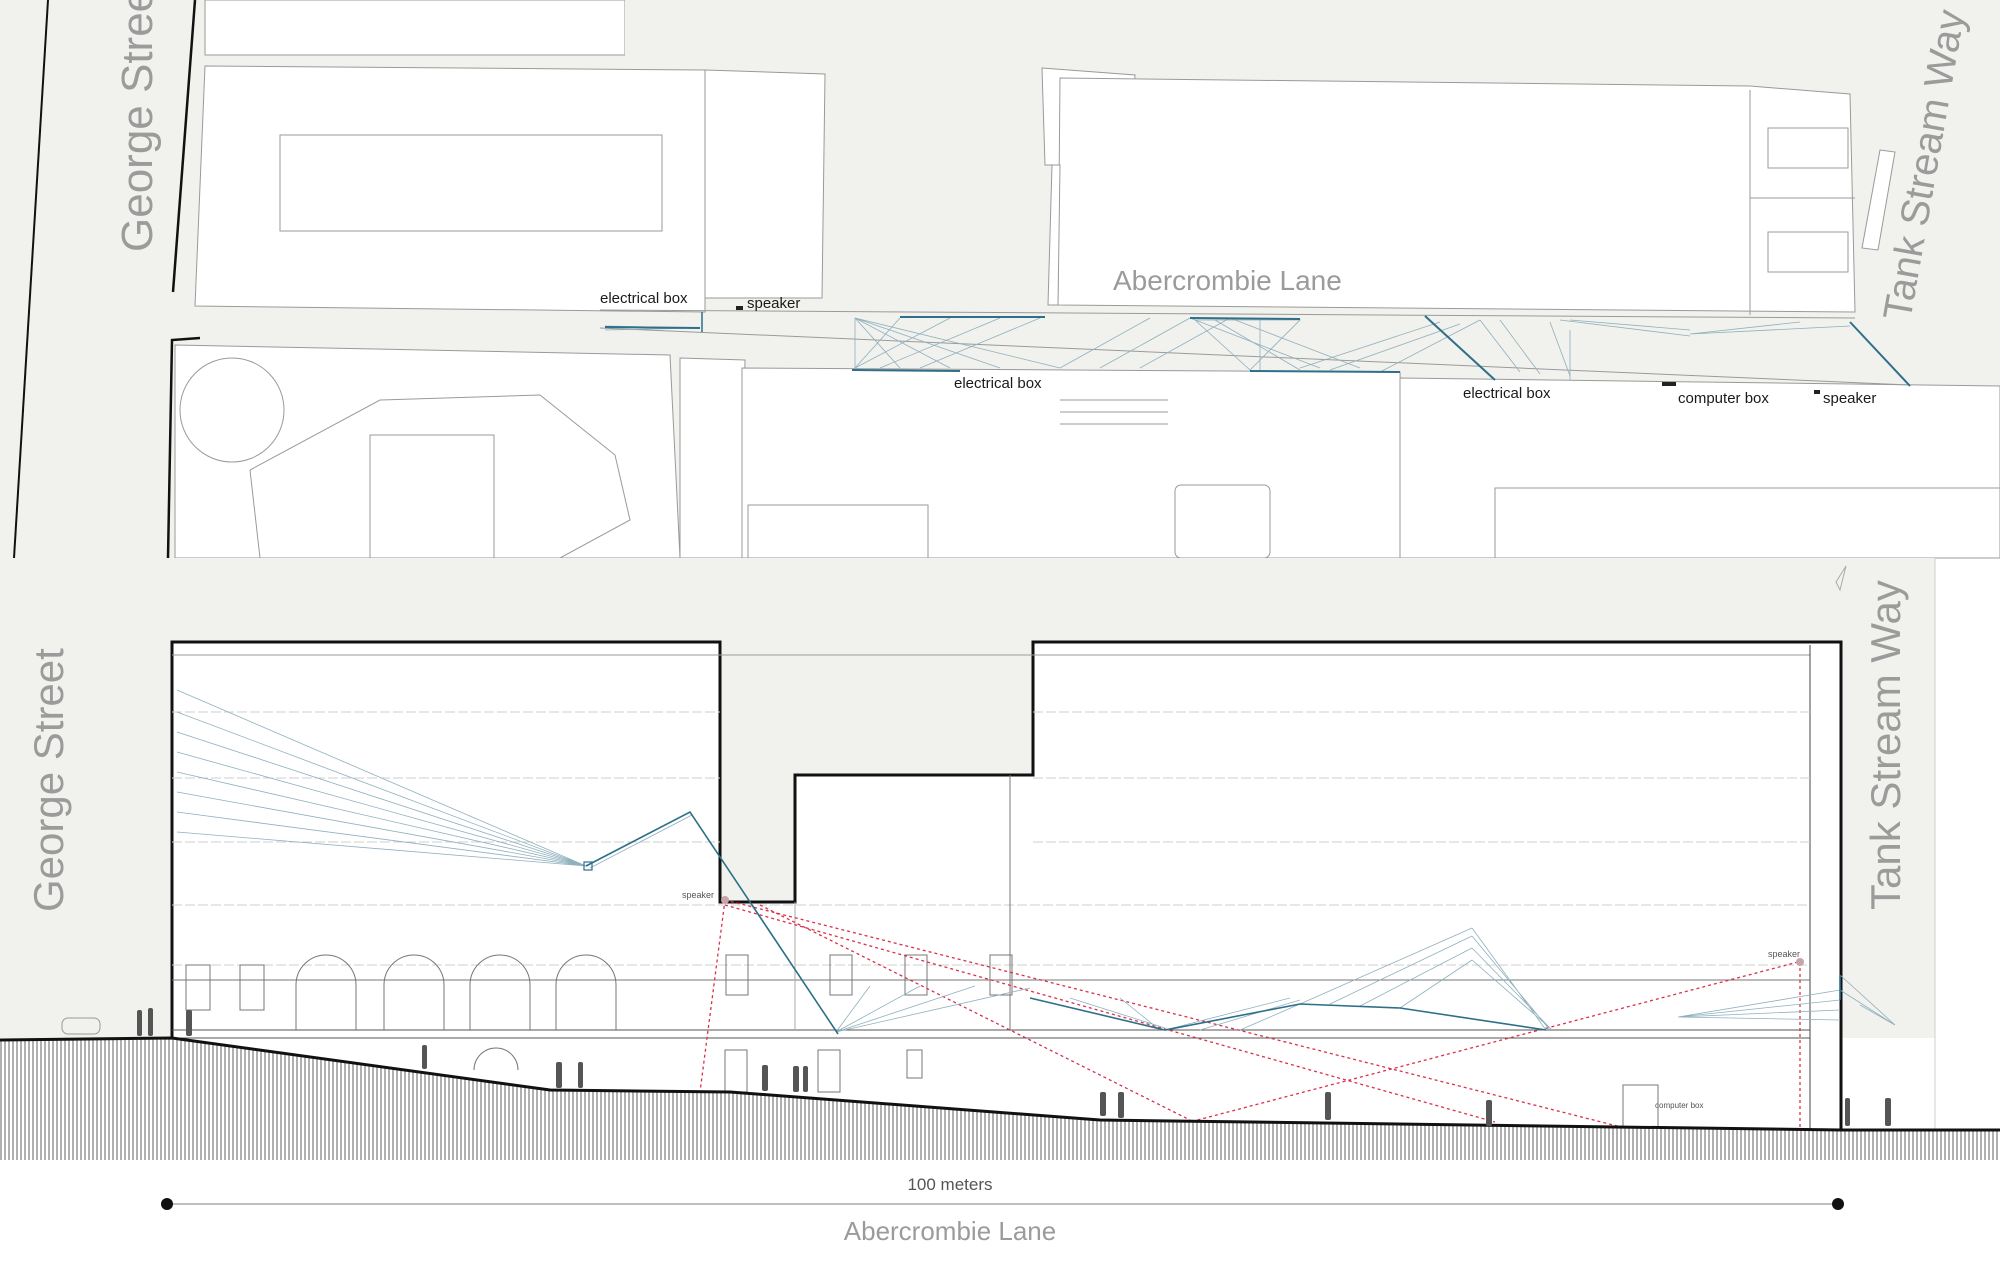 This screenshot has height=1263, width=2000. What do you see at coordinates (183, 447) in the screenshot?
I see `block-edge-south` at bounding box center [183, 447].